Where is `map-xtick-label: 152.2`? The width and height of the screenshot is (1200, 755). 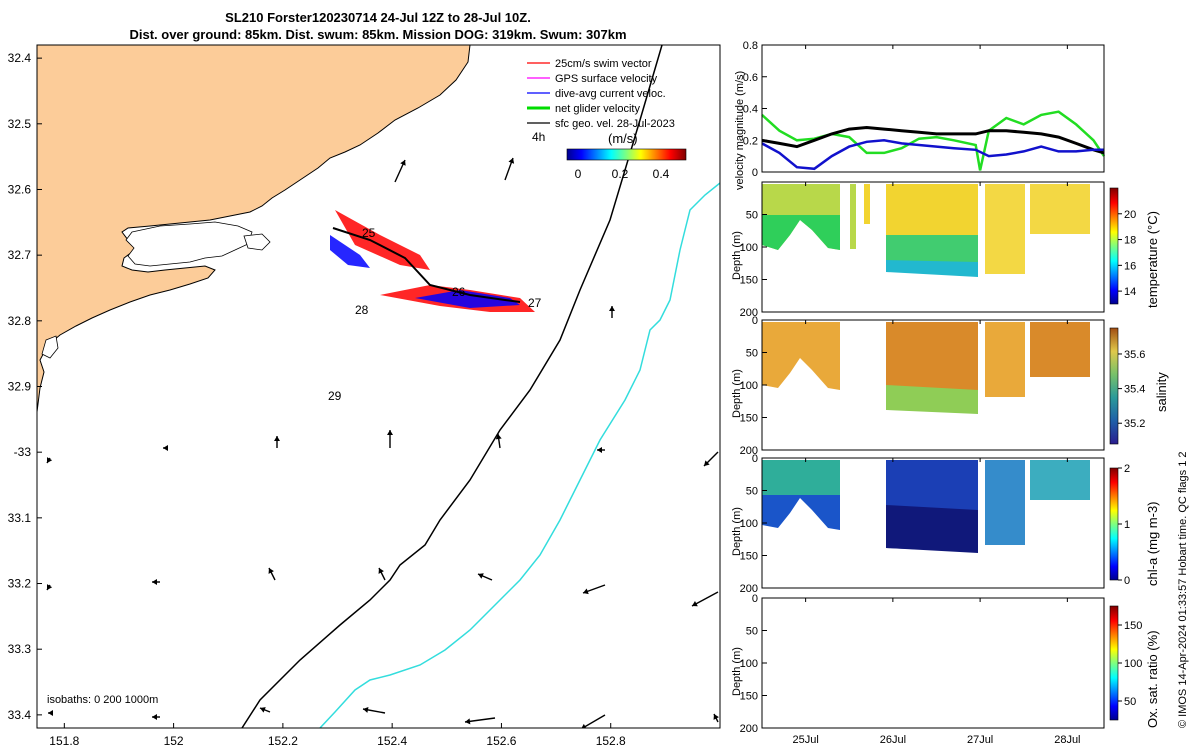 map-xtick-label: 152.2 is located at coordinates (283, 741).